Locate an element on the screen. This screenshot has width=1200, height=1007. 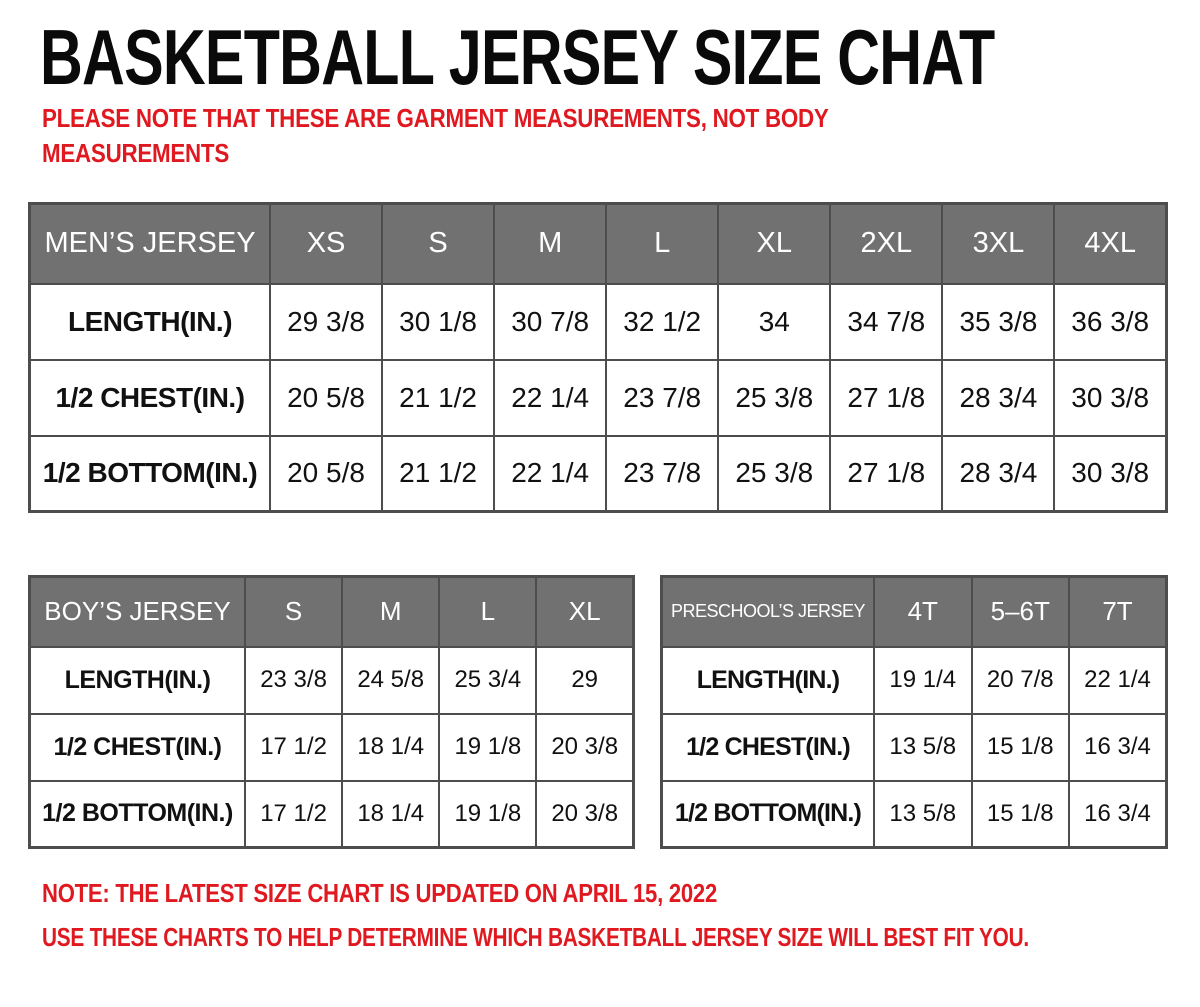
size-column-header: 2XL is located at coordinates (886, 243).